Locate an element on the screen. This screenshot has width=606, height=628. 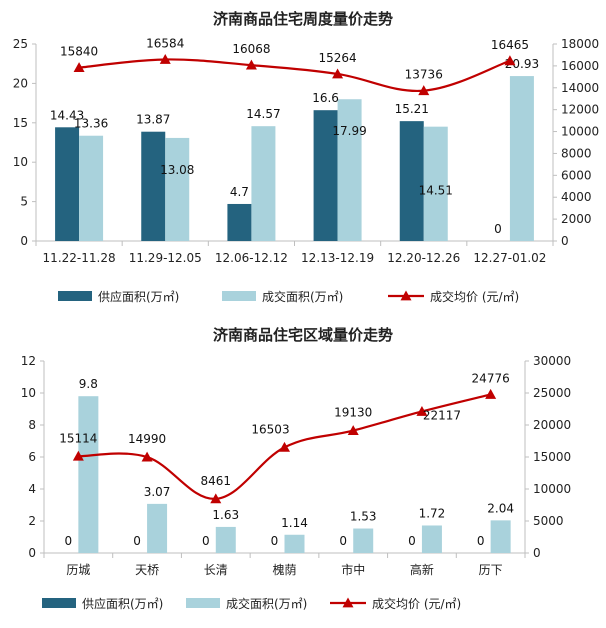
deal-data-label: 13.36 is located at coordinates (91, 124).